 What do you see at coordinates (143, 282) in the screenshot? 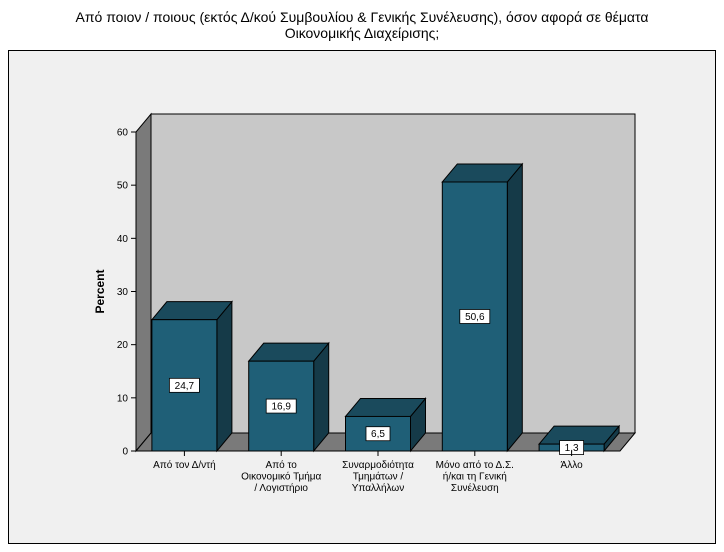
I see `side-wall` at bounding box center [143, 282].